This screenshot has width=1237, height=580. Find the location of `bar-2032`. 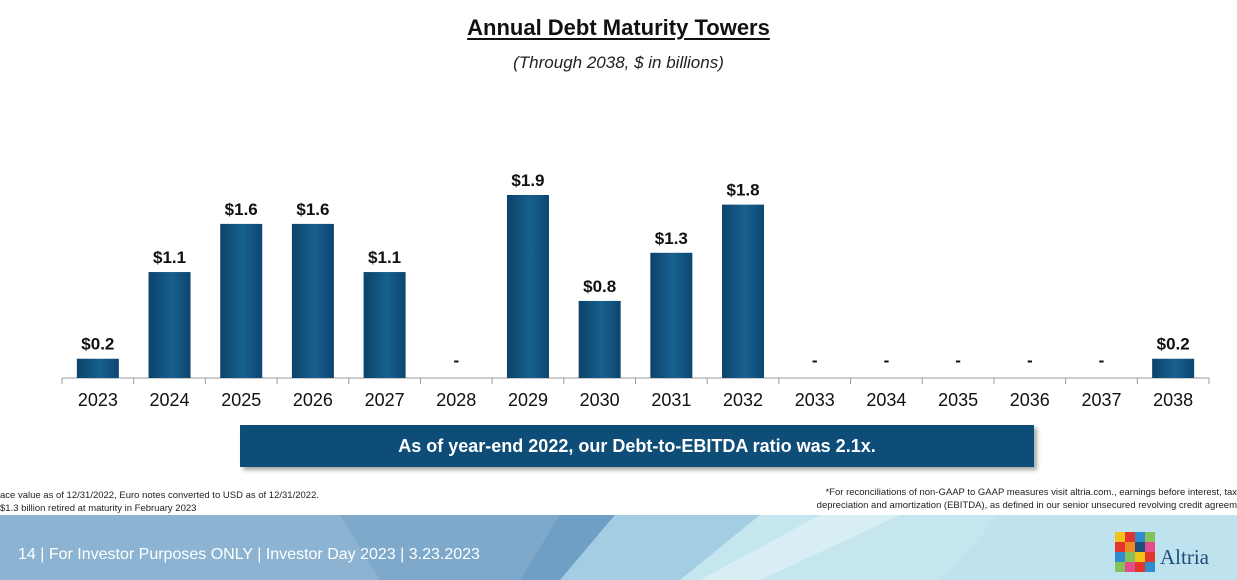

bar-2032 is located at coordinates (743, 291).